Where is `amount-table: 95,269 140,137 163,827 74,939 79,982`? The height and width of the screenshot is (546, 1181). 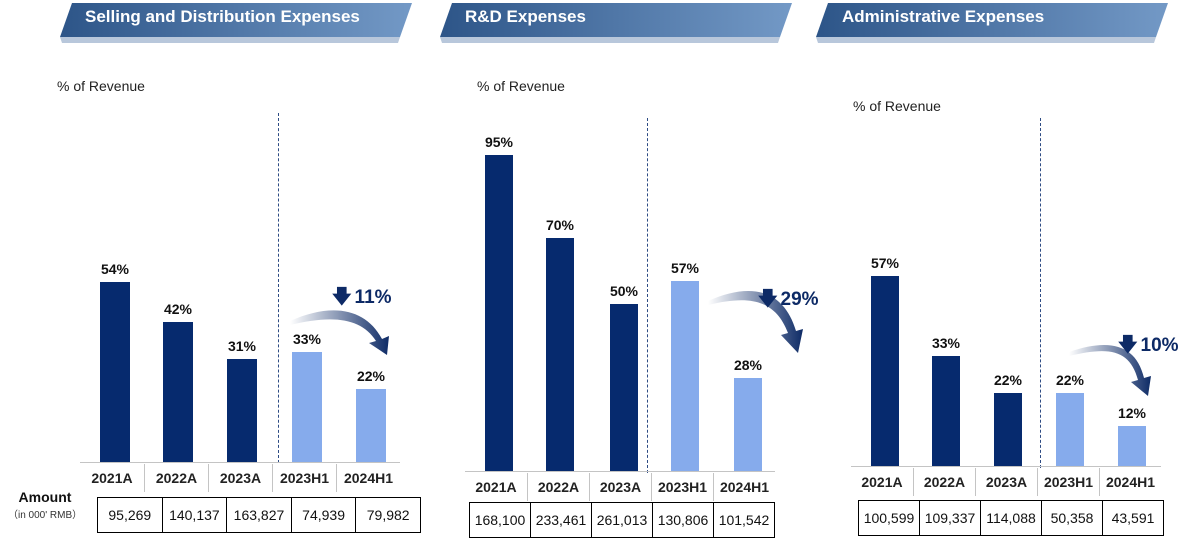
amount-table: 95,269 140,137 163,827 74,939 79,982 is located at coordinates (259, 515).